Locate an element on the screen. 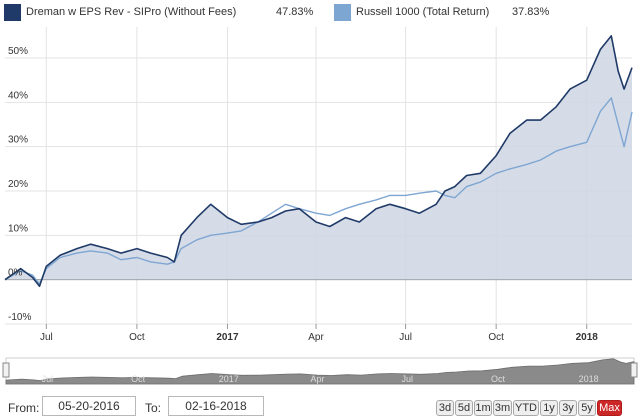 This screenshot has height=418, width=640. range-navigator: Jul Oct 2017 Apr Jul Oct 2018 is located at coordinates (320, 372).